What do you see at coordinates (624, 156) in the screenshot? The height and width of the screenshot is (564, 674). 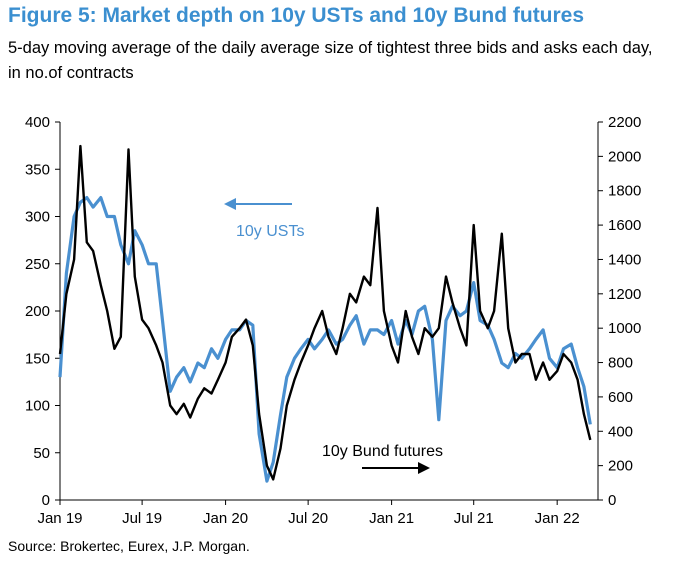 I see `y-right-tick-label: 2000` at bounding box center [624, 156].